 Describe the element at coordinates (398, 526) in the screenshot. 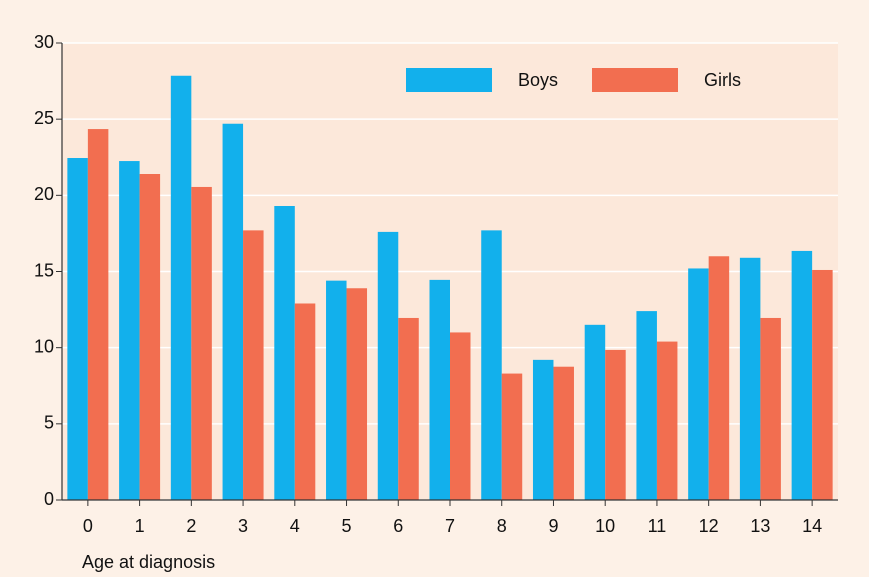

I see `x-tick-label: 6` at that location.